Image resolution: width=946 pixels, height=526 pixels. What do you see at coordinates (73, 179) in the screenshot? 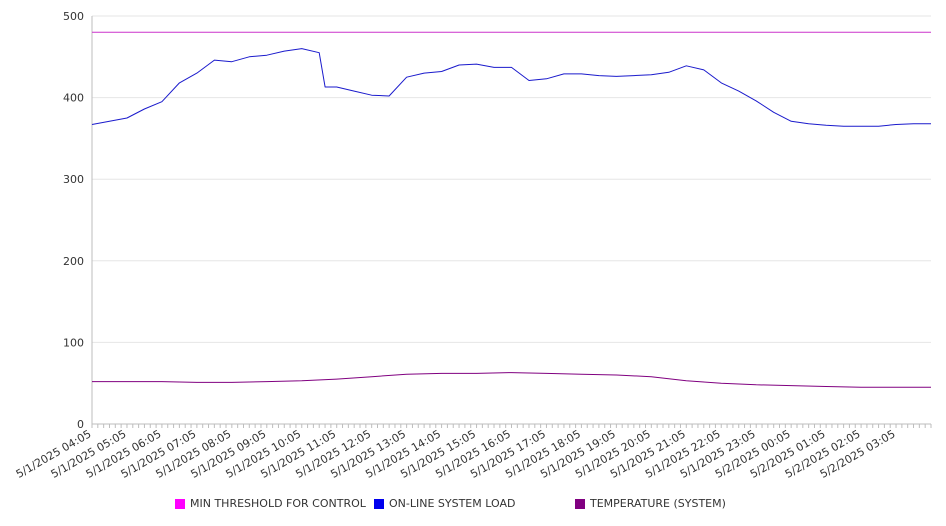
I see `y-tick-label: 300` at bounding box center [73, 179].